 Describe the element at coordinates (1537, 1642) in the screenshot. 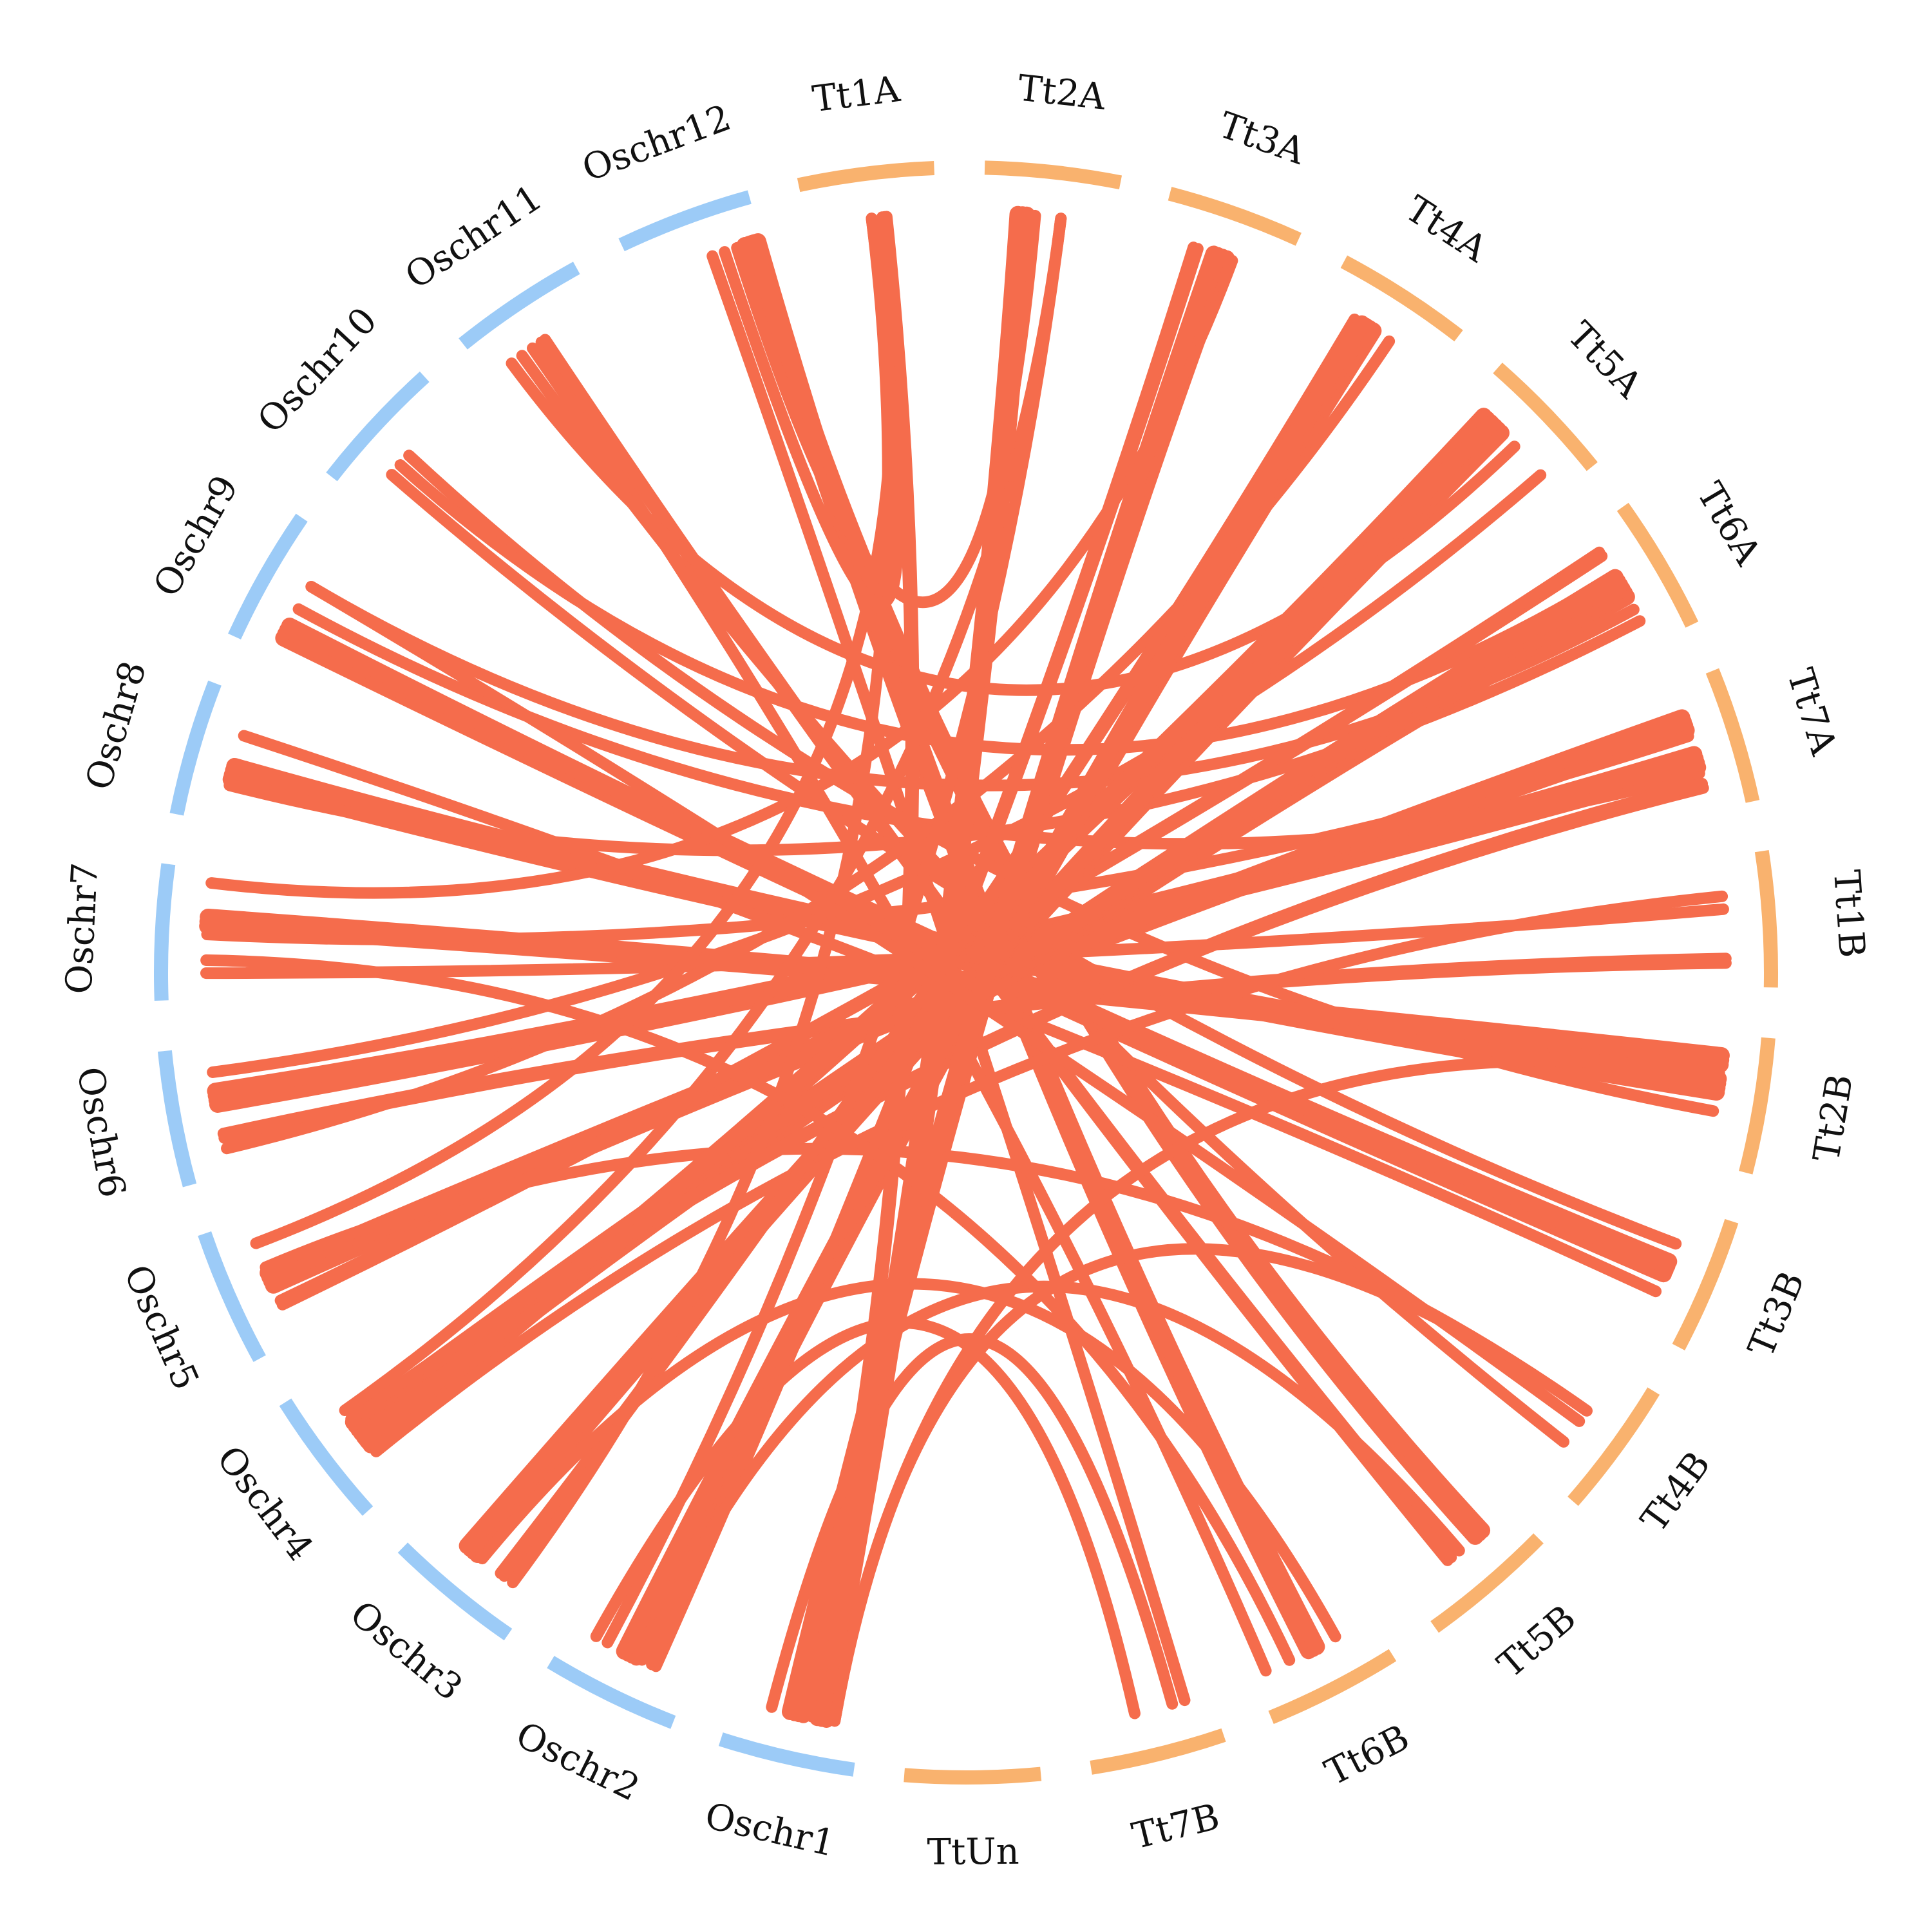

I see `chromosome-label-tt5b: Tt5B` at that location.